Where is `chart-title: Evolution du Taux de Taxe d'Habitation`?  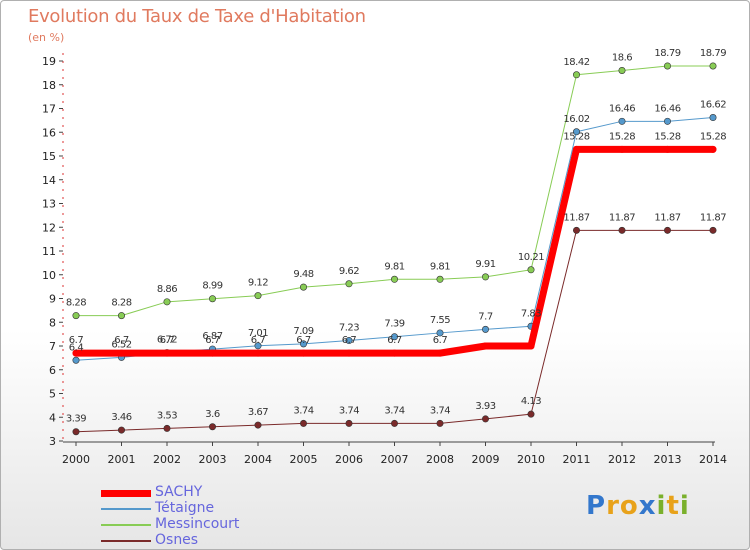 chart-title: Evolution du Taux de Taxe d'Habitation is located at coordinates (197, 16).